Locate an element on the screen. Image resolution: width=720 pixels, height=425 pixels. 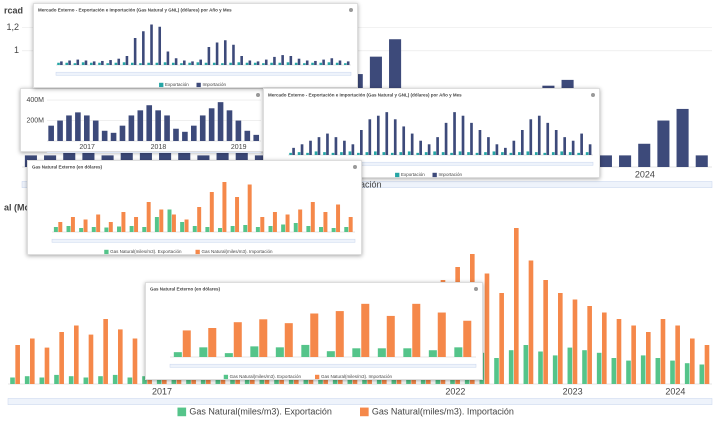
legend-label: Gas Natural(miles/m3). Exportación is located at coordinates (260, 411).